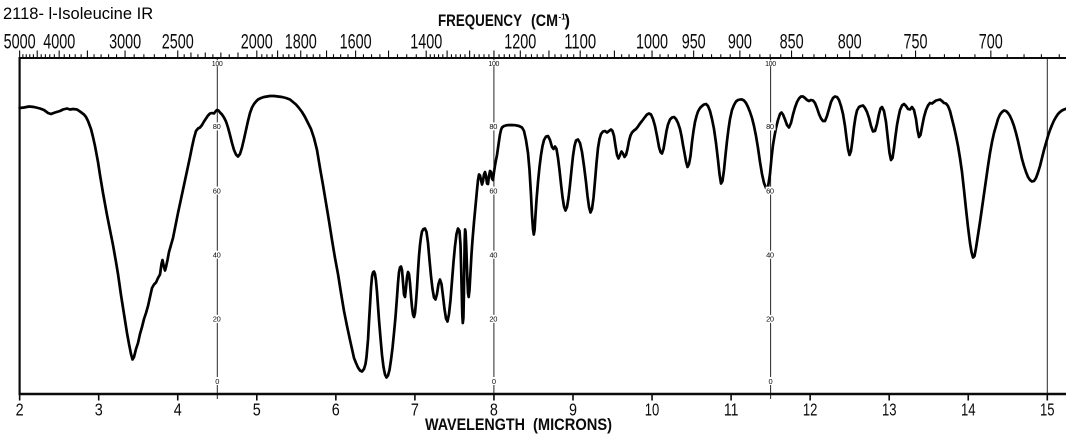  Describe the element at coordinates (694, 42) in the screenshot. I see `svg-text: 950` at that location.